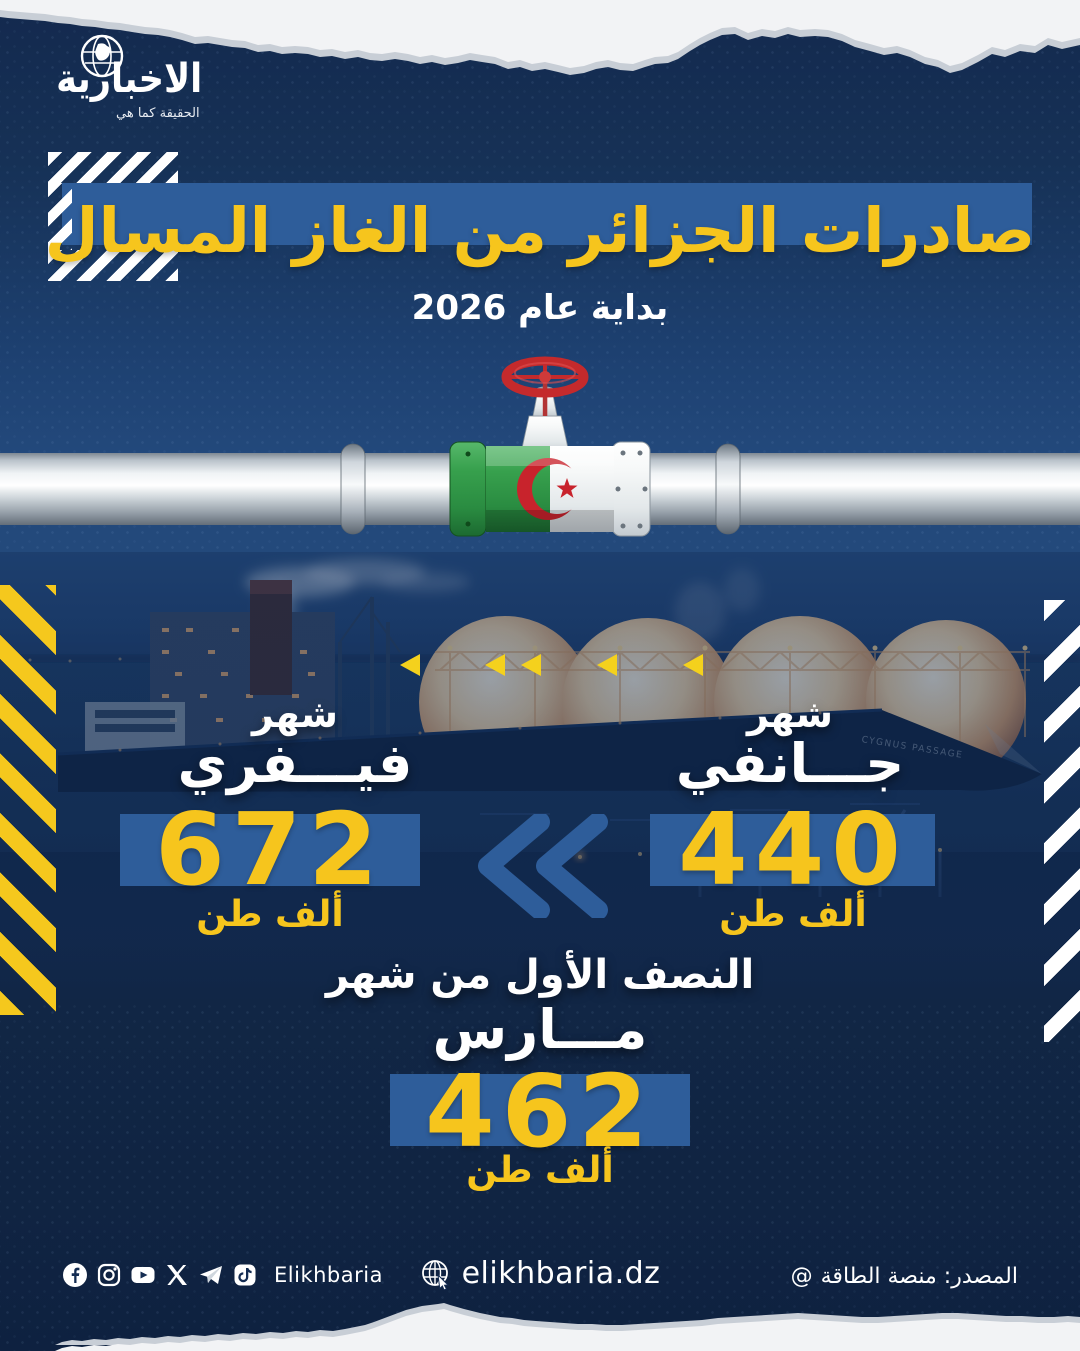  I want to click on title-stripe-decoration-side, so click(60, 216).